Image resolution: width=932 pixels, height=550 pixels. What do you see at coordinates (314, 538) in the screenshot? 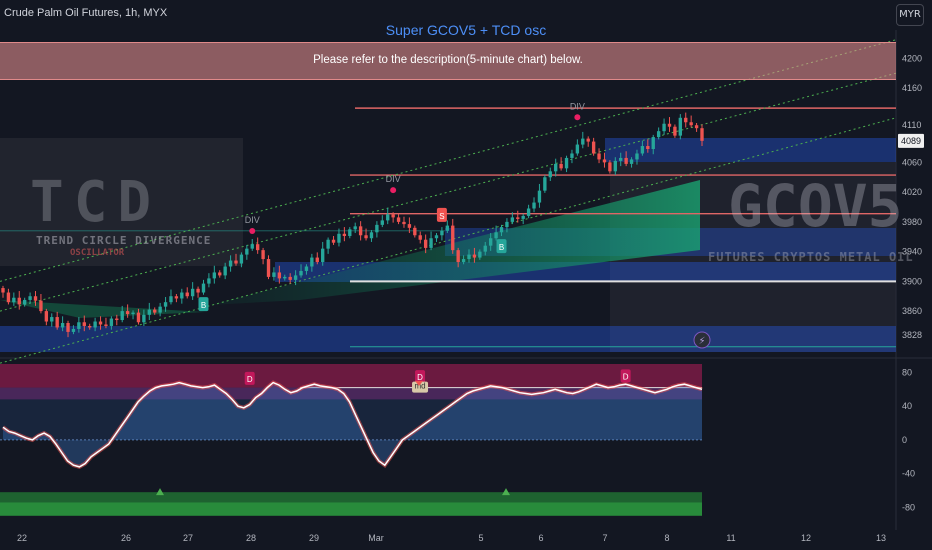
I see `x-tick-4: 29` at bounding box center [314, 538].